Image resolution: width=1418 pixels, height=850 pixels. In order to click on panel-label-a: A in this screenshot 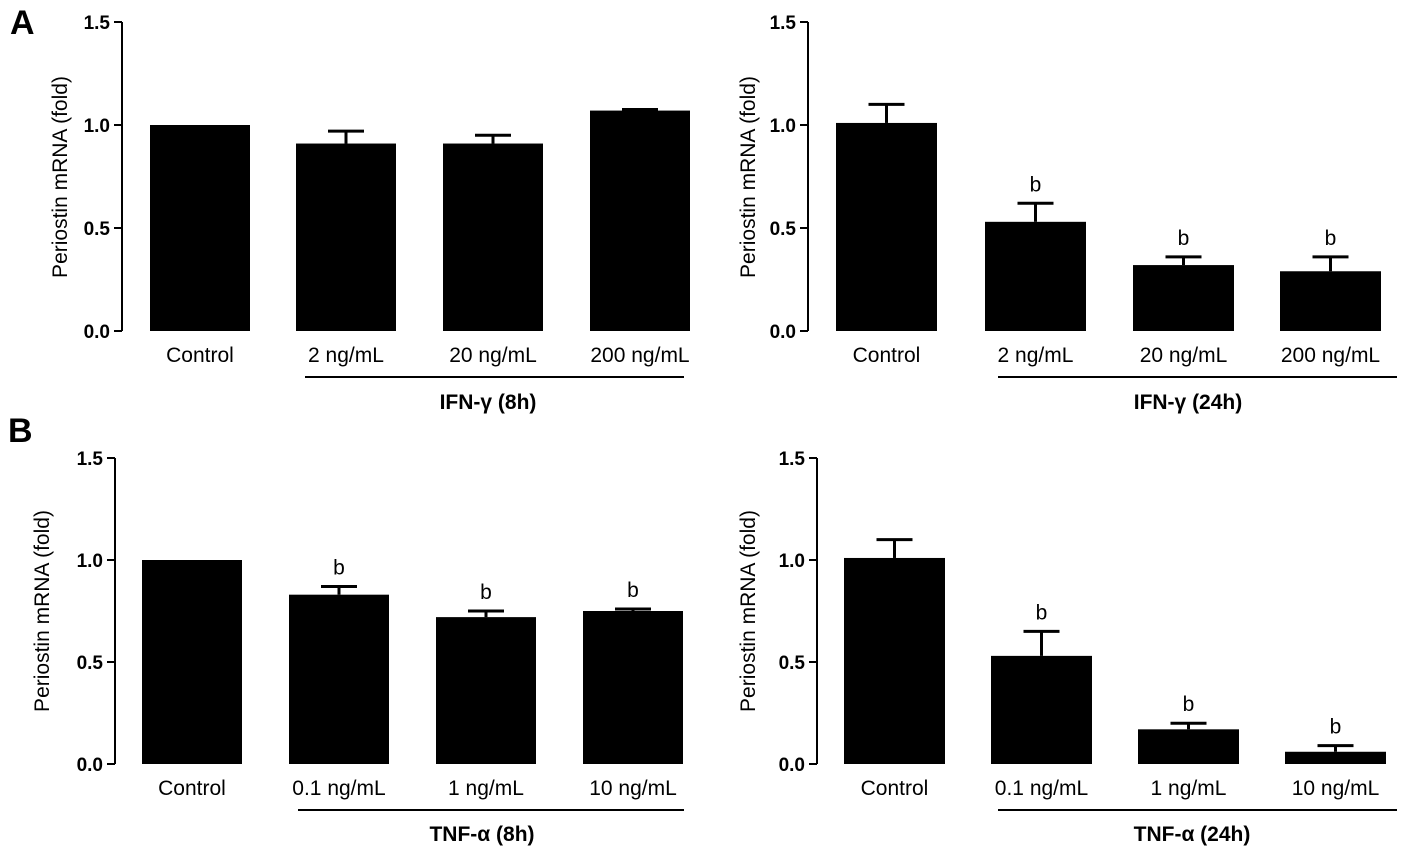, I will do `click(22, 23)`.